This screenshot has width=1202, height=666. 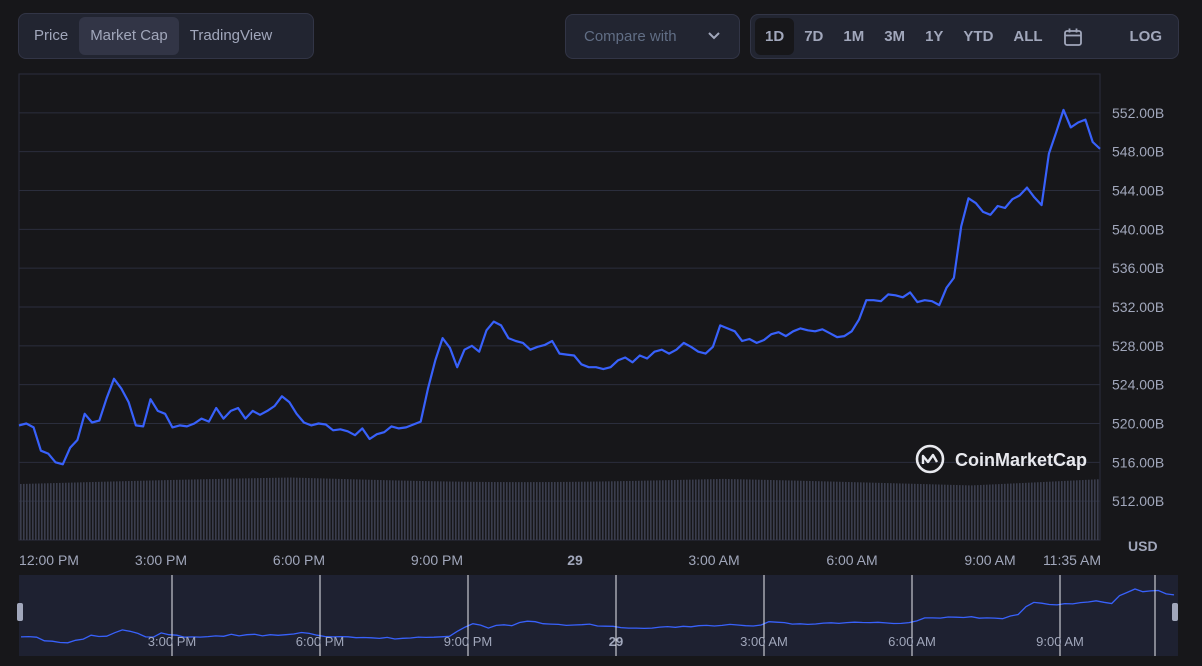 What do you see at coordinates (895, 36) in the screenshot?
I see `range-button-3m: 3M` at bounding box center [895, 36].